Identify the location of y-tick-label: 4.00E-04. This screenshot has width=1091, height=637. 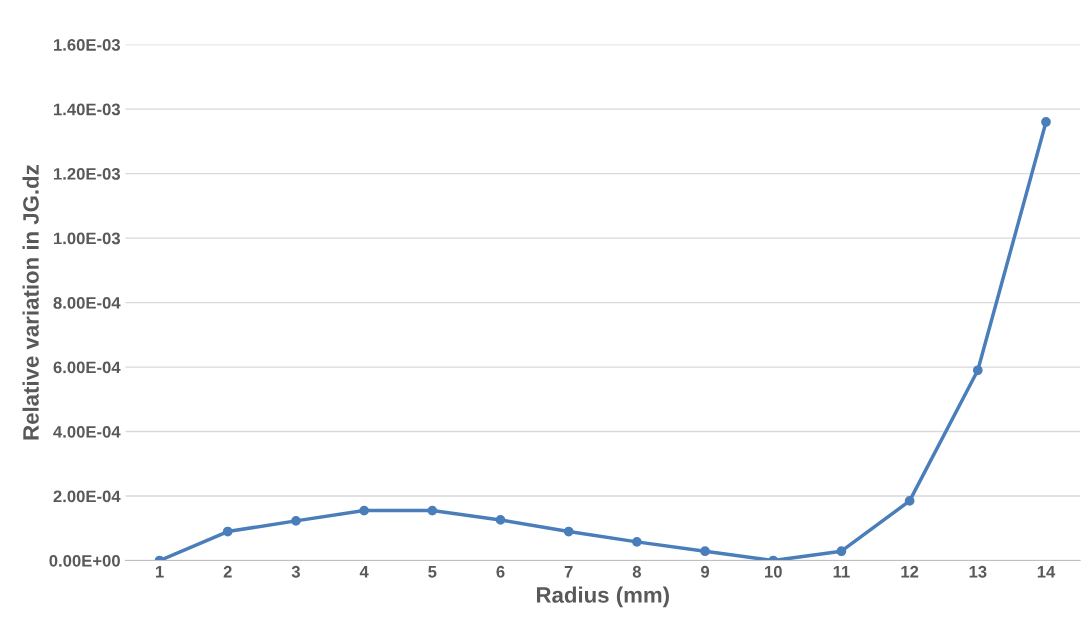
(87, 431).